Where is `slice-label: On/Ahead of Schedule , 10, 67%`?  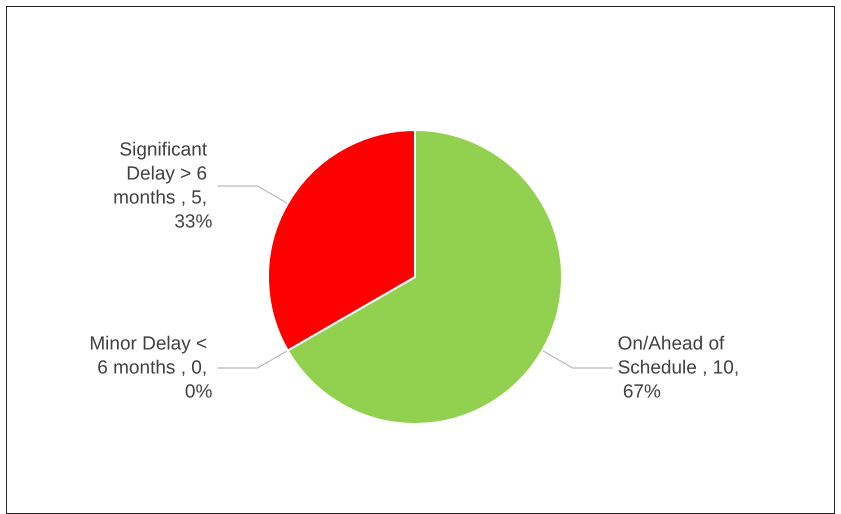
slice-label: On/Ahead of Schedule , 10, 67% is located at coordinates (679, 368).